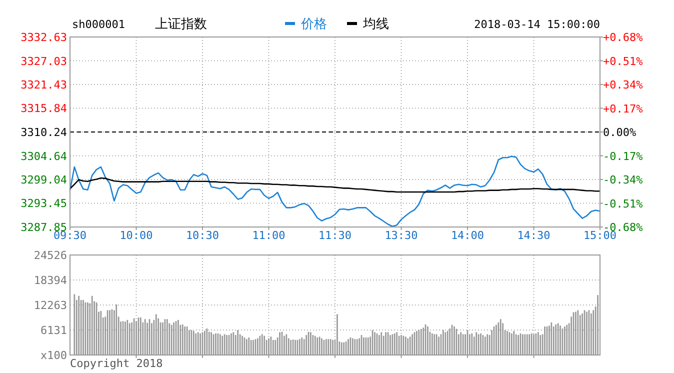 The height and width of the screenshot is (373, 674). I want to click on chart-subtitle: sh000001, so click(98, 24).